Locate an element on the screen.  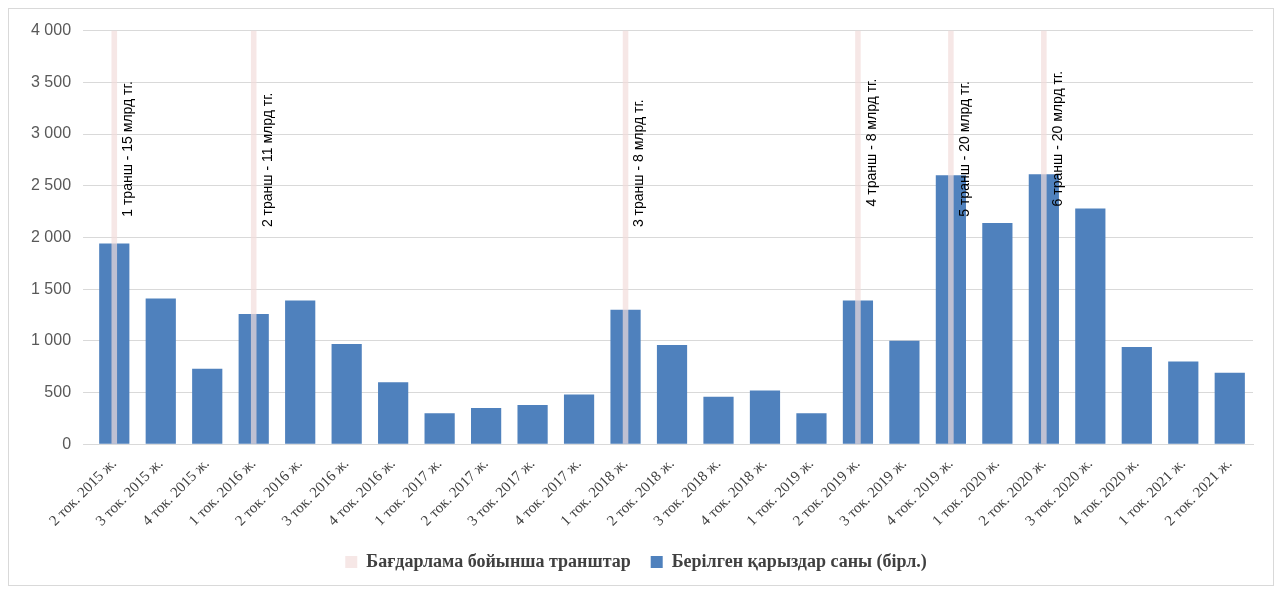
annotation: 4 транш - 8 млрд тг. is located at coordinates (870, 142).